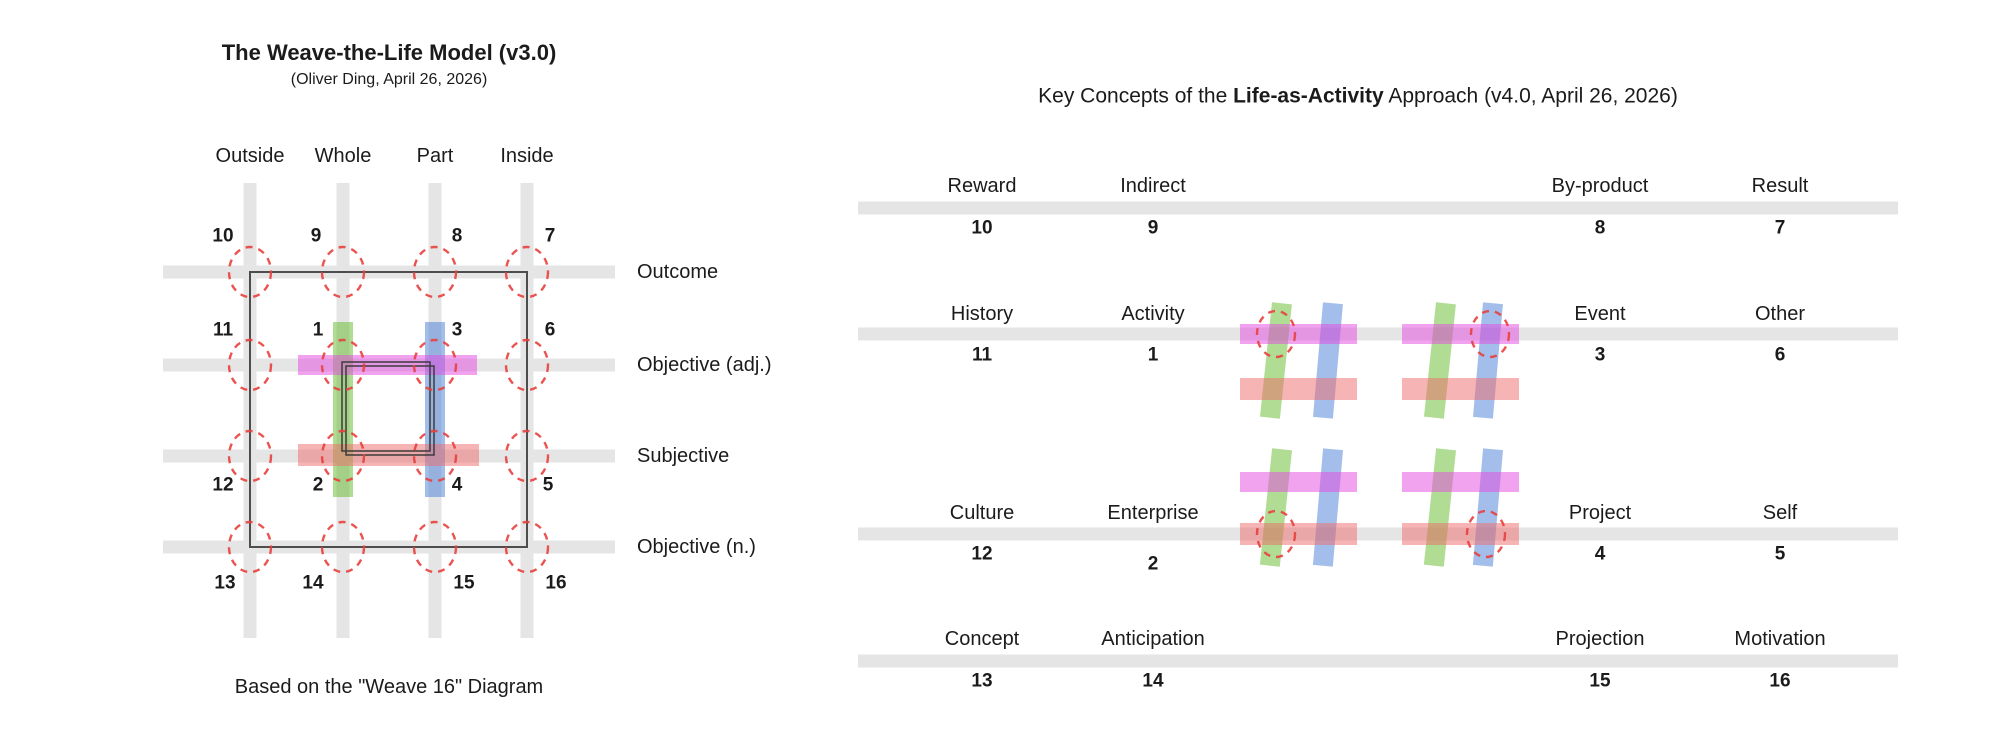 This screenshot has height=735, width=2000. I want to click on grid-number: 16, so click(556, 583).